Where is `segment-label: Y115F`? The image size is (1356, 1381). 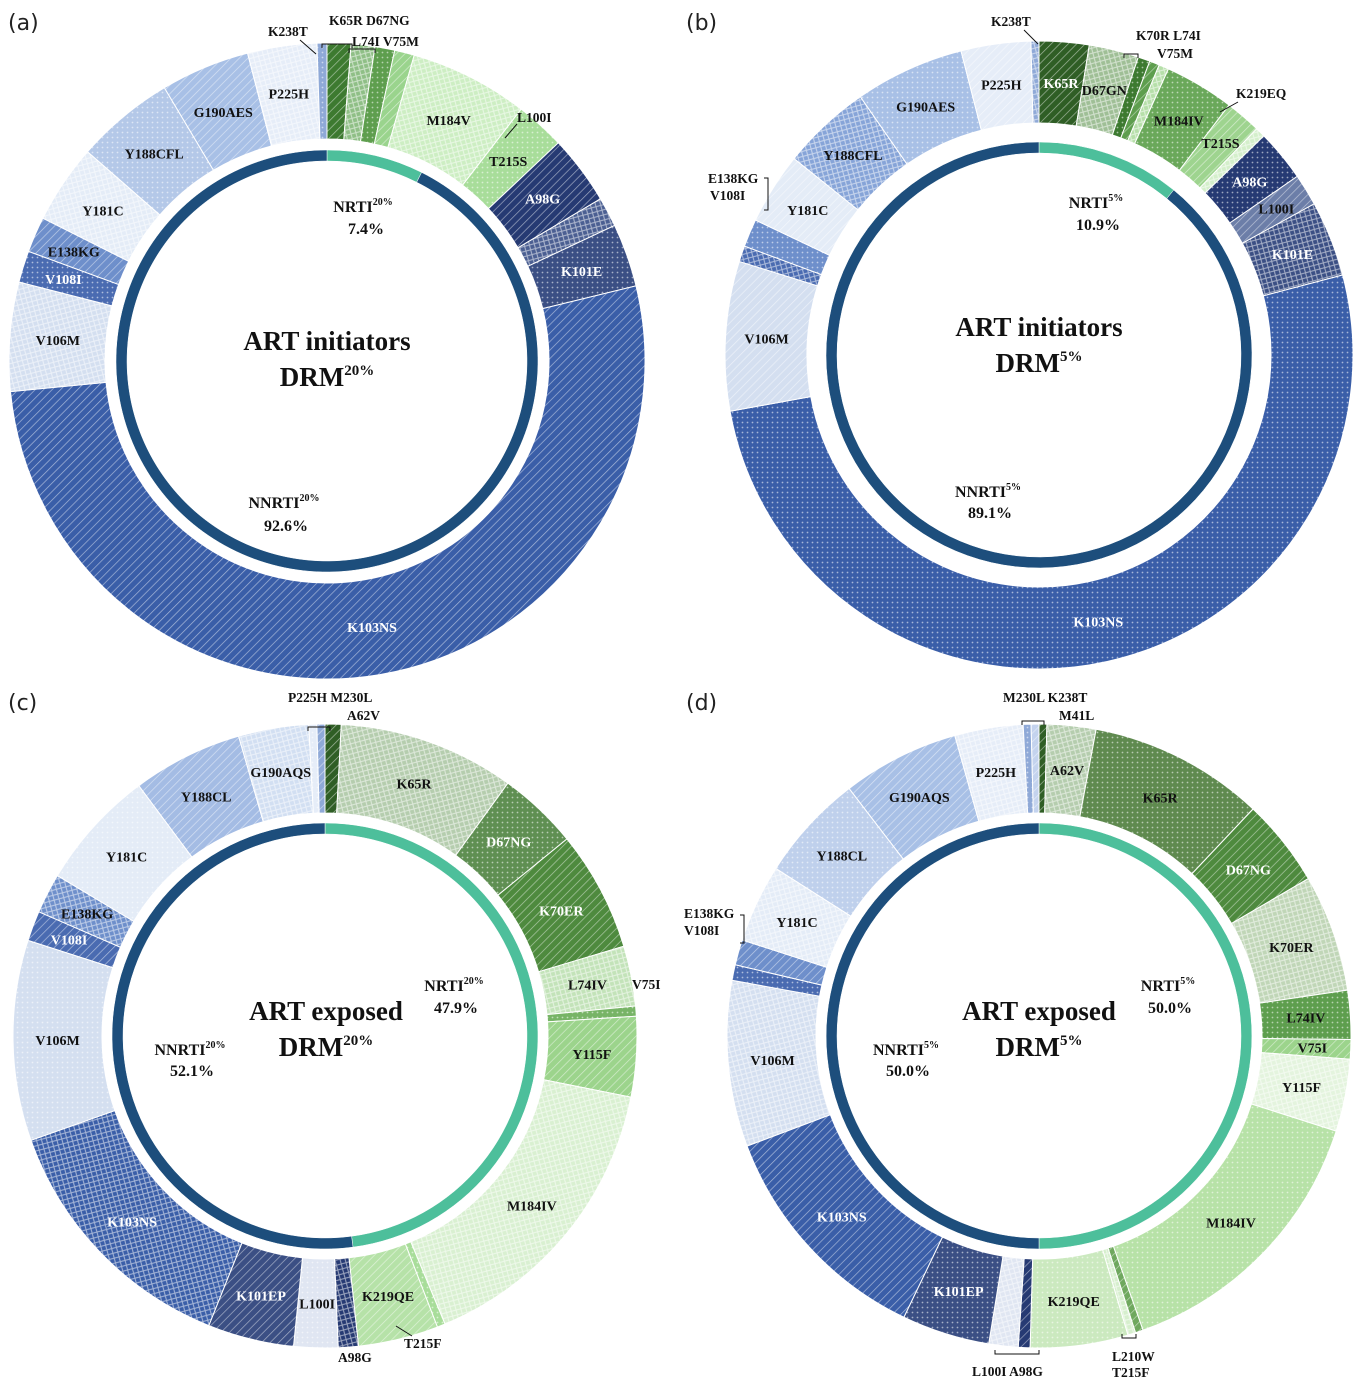
segment-label: Y115F is located at coordinates (591, 1055).